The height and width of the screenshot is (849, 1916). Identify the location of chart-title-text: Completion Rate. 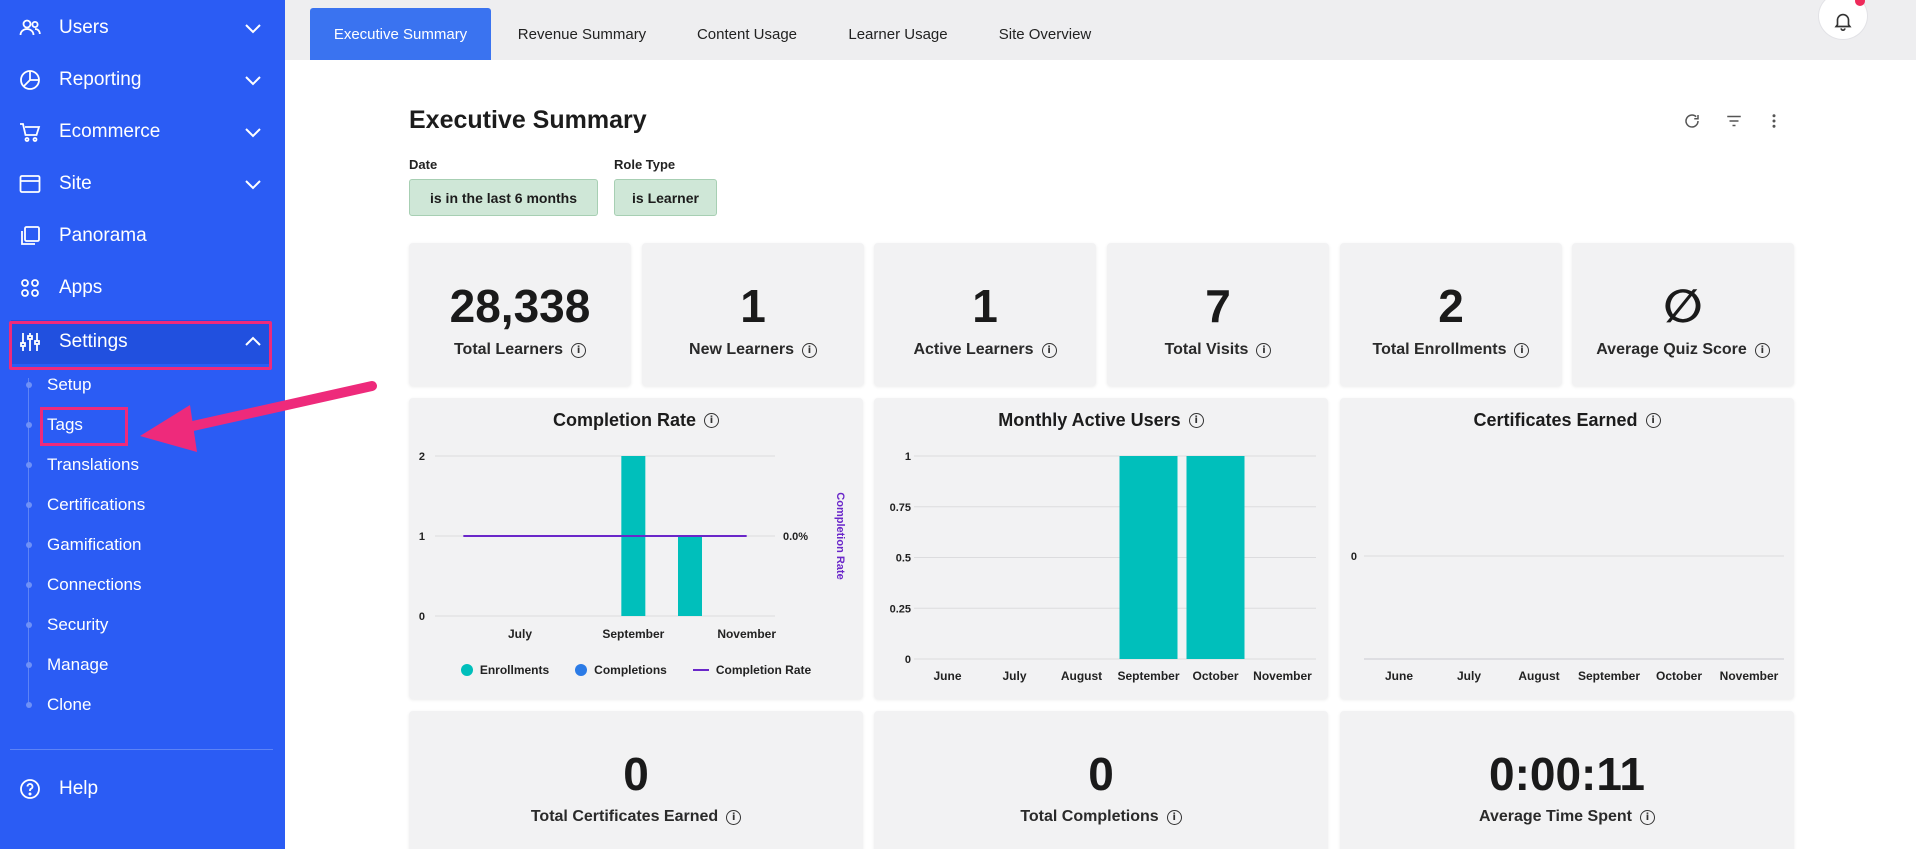
(624, 420).